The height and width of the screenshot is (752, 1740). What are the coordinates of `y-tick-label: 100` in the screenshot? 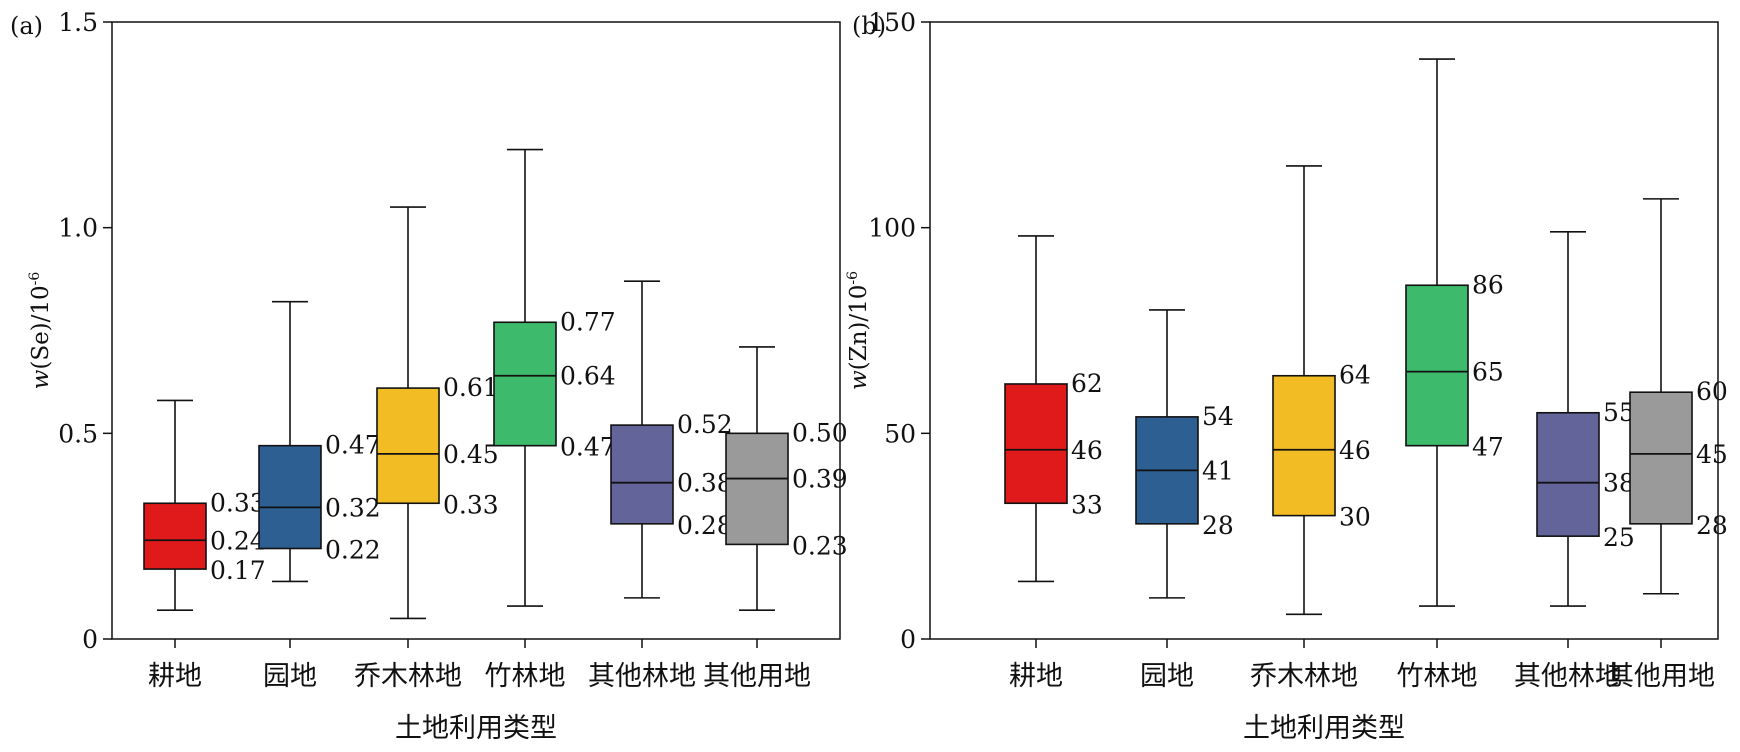 It's located at (892, 228).